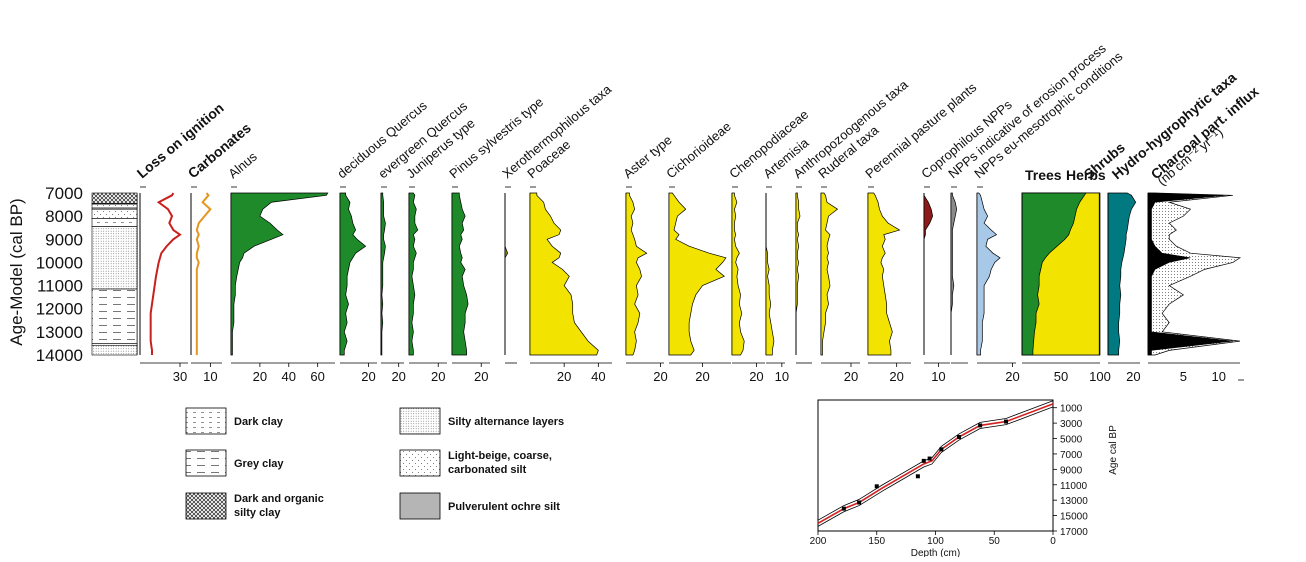 This screenshot has height=562, width=1306. Describe the element at coordinates (995, 541) in the screenshot. I see `inset-x-tick-label: 50` at that location.